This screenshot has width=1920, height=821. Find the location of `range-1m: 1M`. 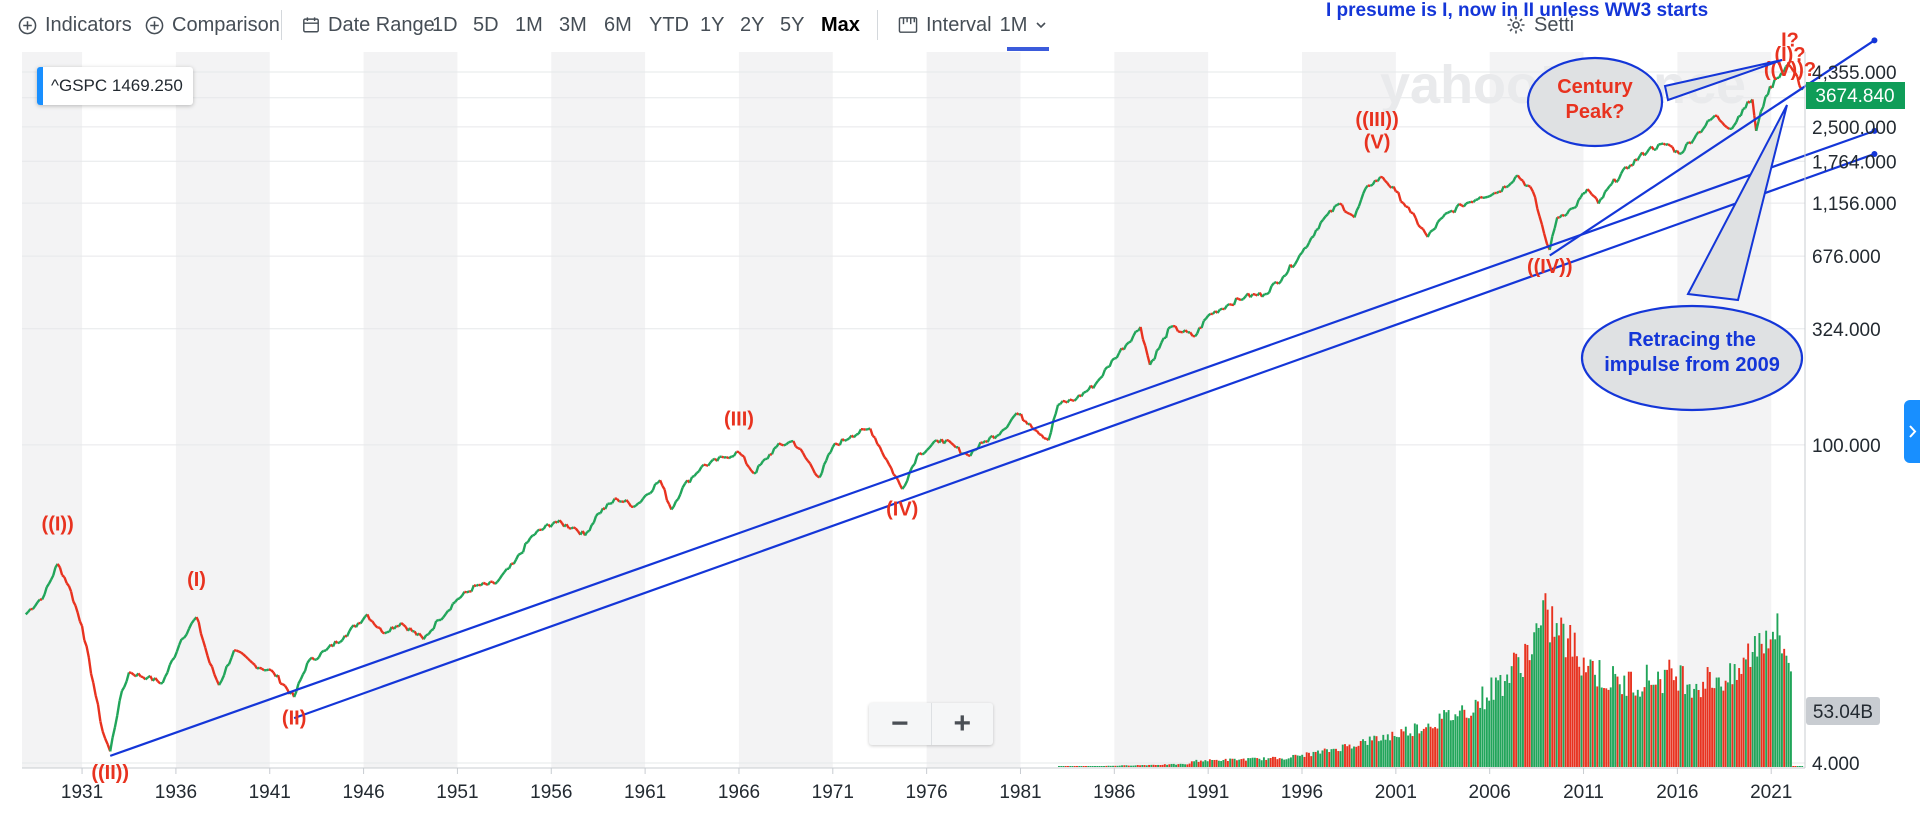

range-1m: 1M is located at coordinates (529, 25).